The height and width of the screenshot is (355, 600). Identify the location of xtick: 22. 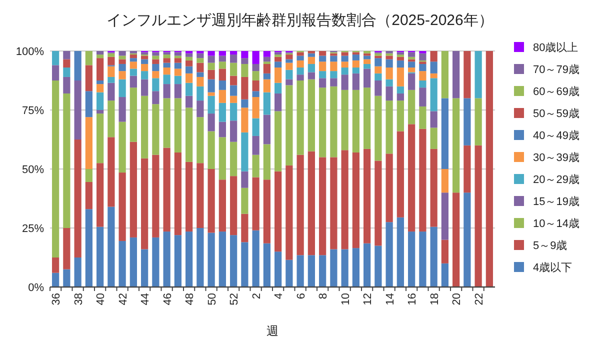
(479, 299).